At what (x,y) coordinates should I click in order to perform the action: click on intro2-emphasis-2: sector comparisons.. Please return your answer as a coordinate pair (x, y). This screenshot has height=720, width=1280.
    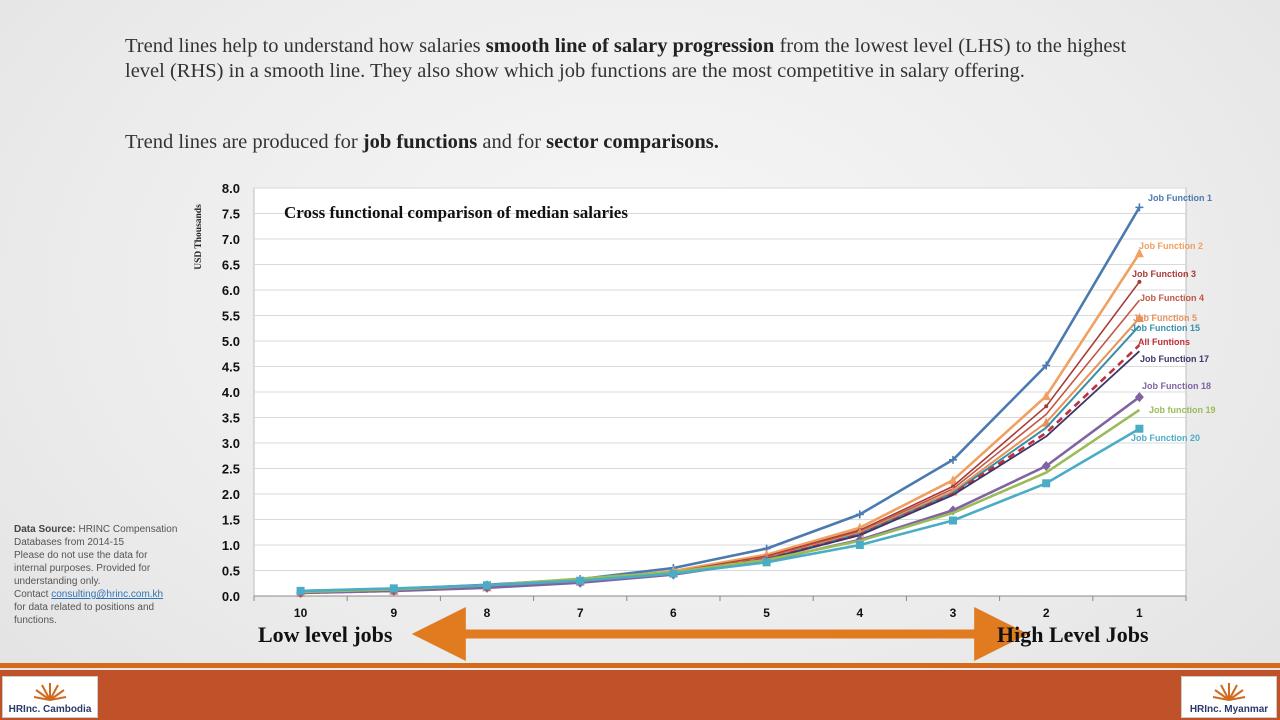
    Looking at the image, I should click on (632, 142).